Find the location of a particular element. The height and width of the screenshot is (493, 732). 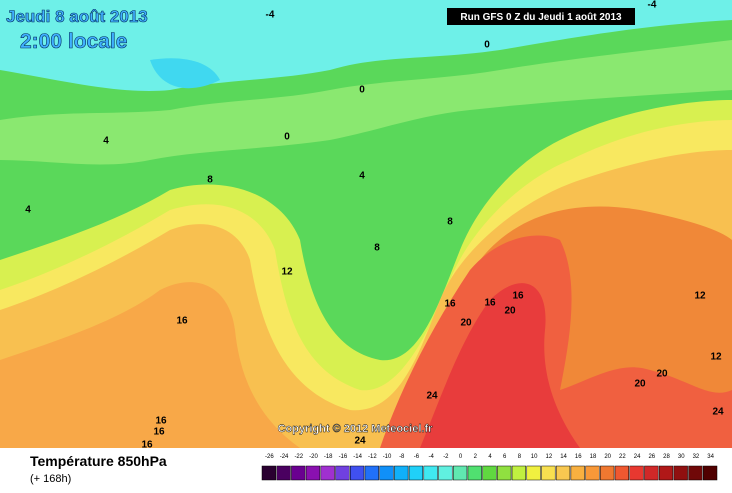

legend-label: 12 is located at coordinates (548, 457).